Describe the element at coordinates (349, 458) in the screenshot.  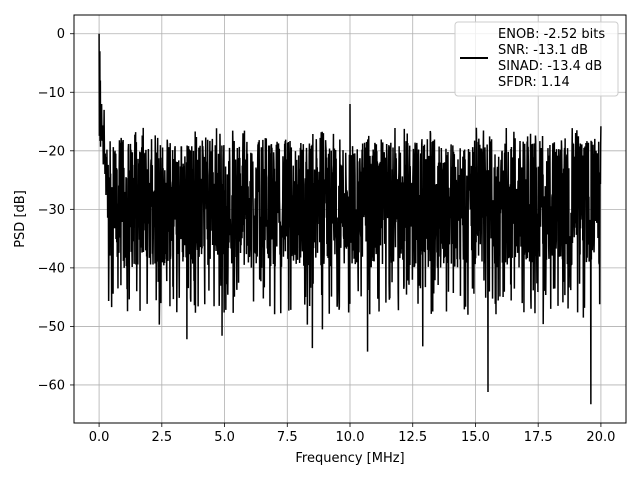
I see `x-axis-label: Frequency [MHz]` at that location.